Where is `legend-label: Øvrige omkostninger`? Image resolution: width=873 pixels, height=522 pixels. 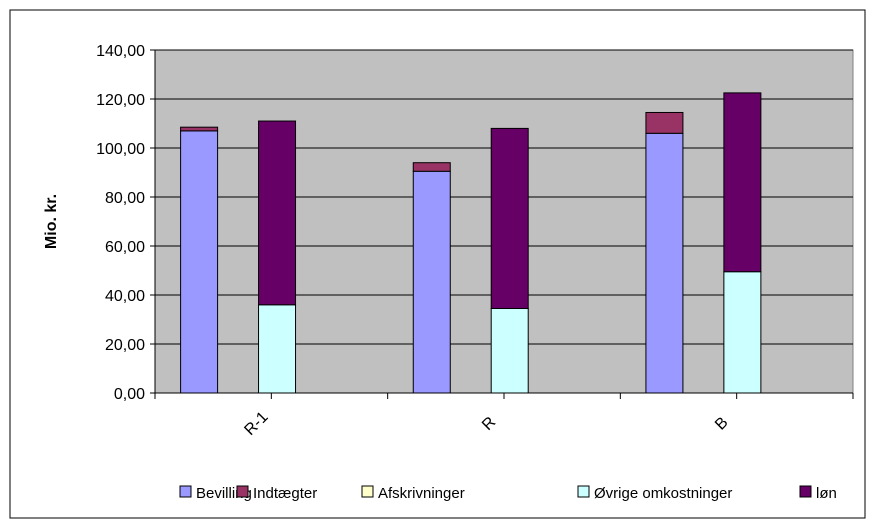
legend-label: Øvrige omkostninger is located at coordinates (663, 493).